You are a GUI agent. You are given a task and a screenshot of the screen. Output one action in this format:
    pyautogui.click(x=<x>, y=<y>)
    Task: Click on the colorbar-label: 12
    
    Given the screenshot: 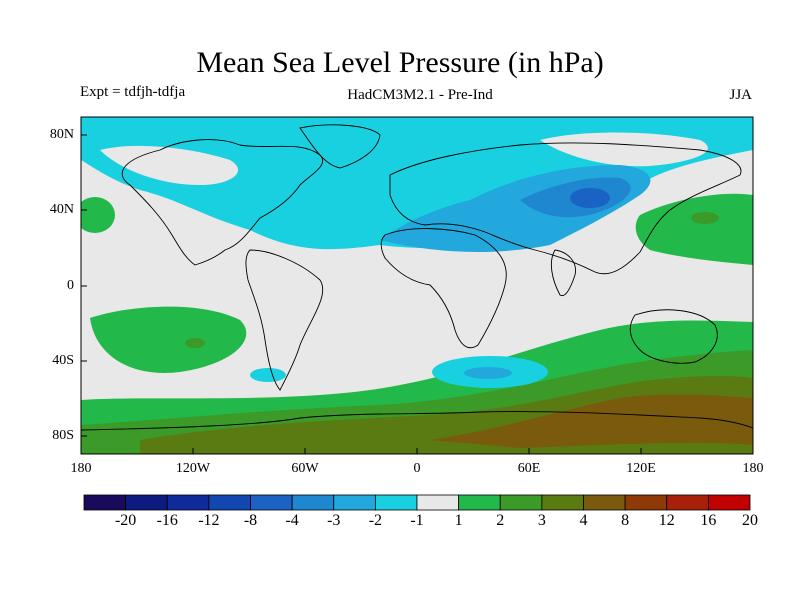 What is the action you would take?
    pyautogui.click(x=666, y=520)
    